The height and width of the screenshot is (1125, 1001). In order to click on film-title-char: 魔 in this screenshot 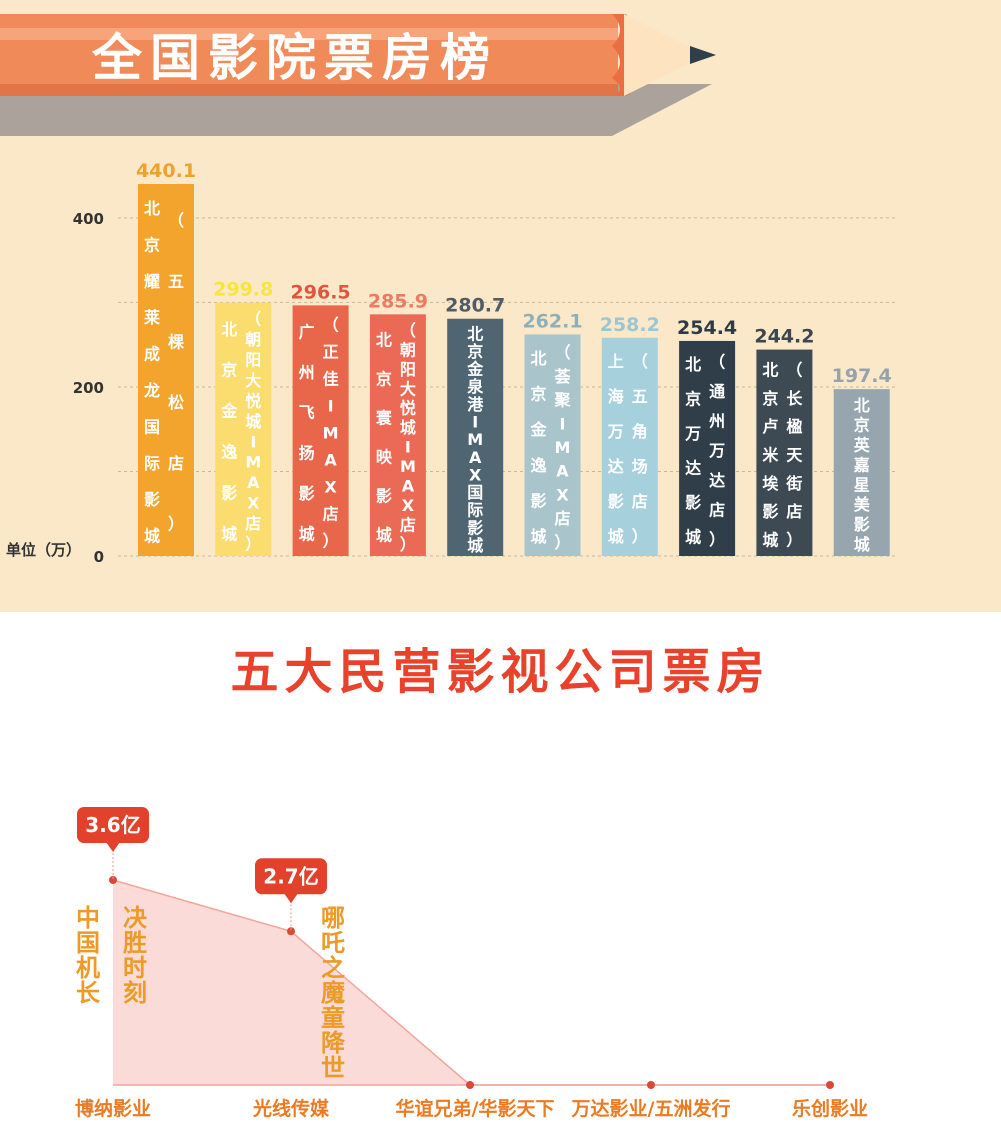, I will do `click(333, 993)`.